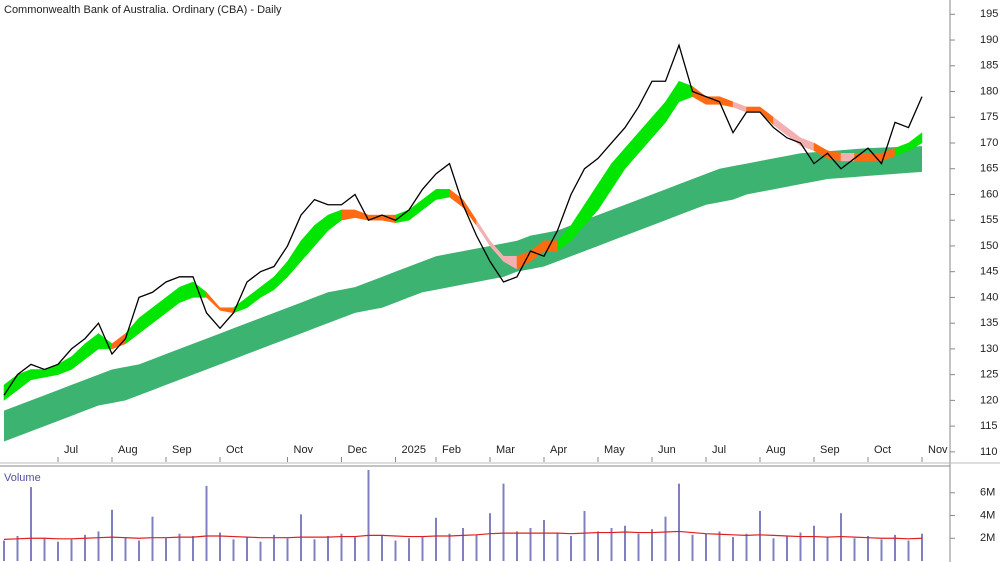  What do you see at coordinates (989, 426) in the screenshot?
I see `y-tick-label: 115` at bounding box center [989, 426].